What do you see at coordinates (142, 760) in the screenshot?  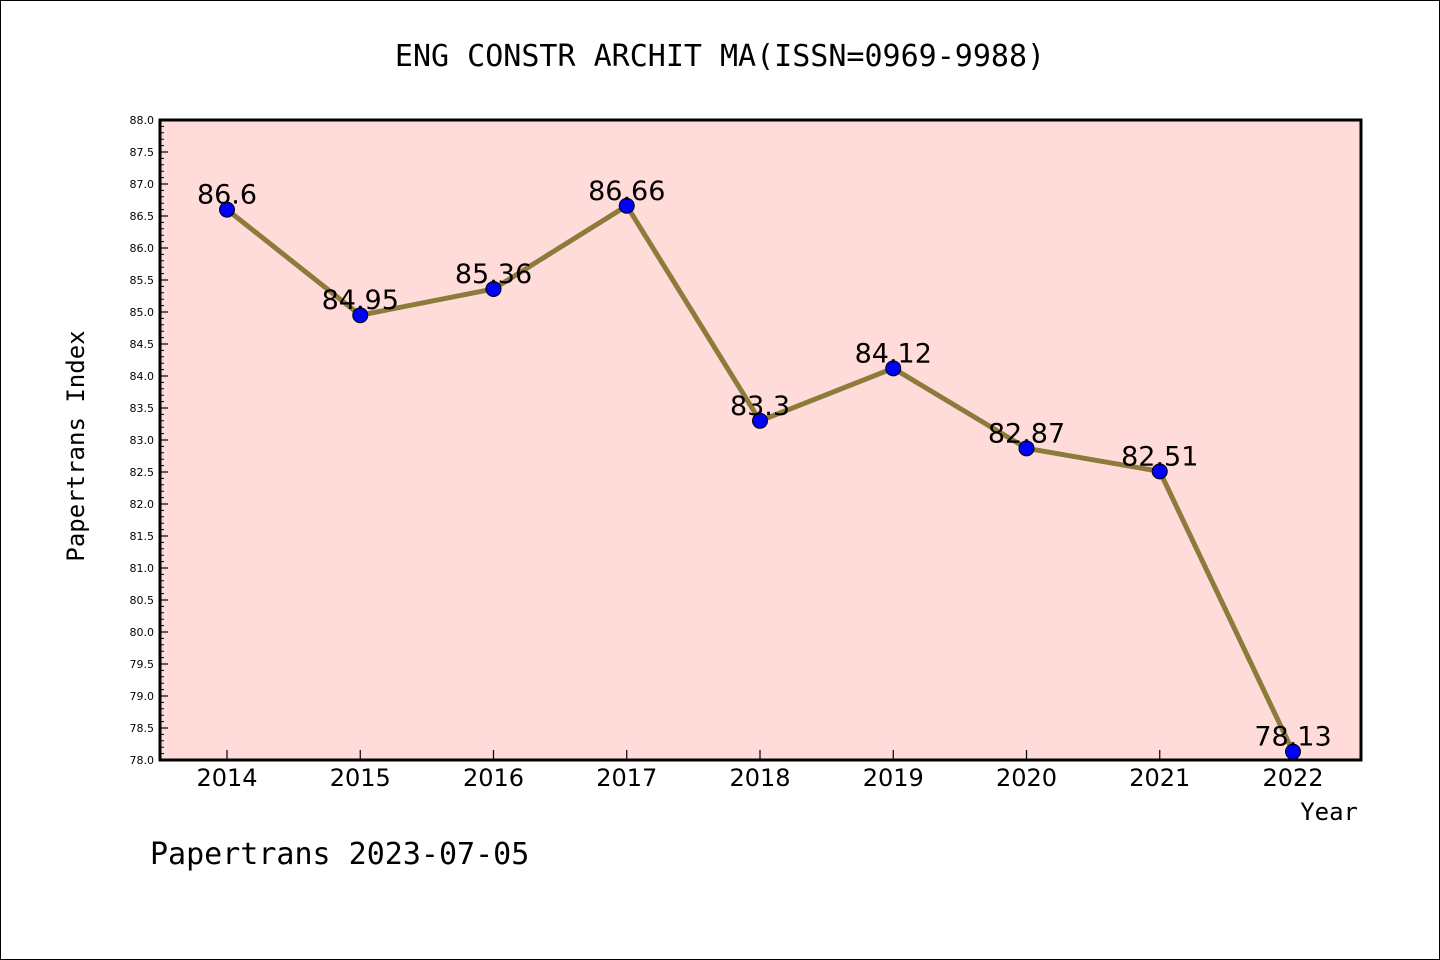 I see `y-tick-label: 78.0` at bounding box center [142, 760].